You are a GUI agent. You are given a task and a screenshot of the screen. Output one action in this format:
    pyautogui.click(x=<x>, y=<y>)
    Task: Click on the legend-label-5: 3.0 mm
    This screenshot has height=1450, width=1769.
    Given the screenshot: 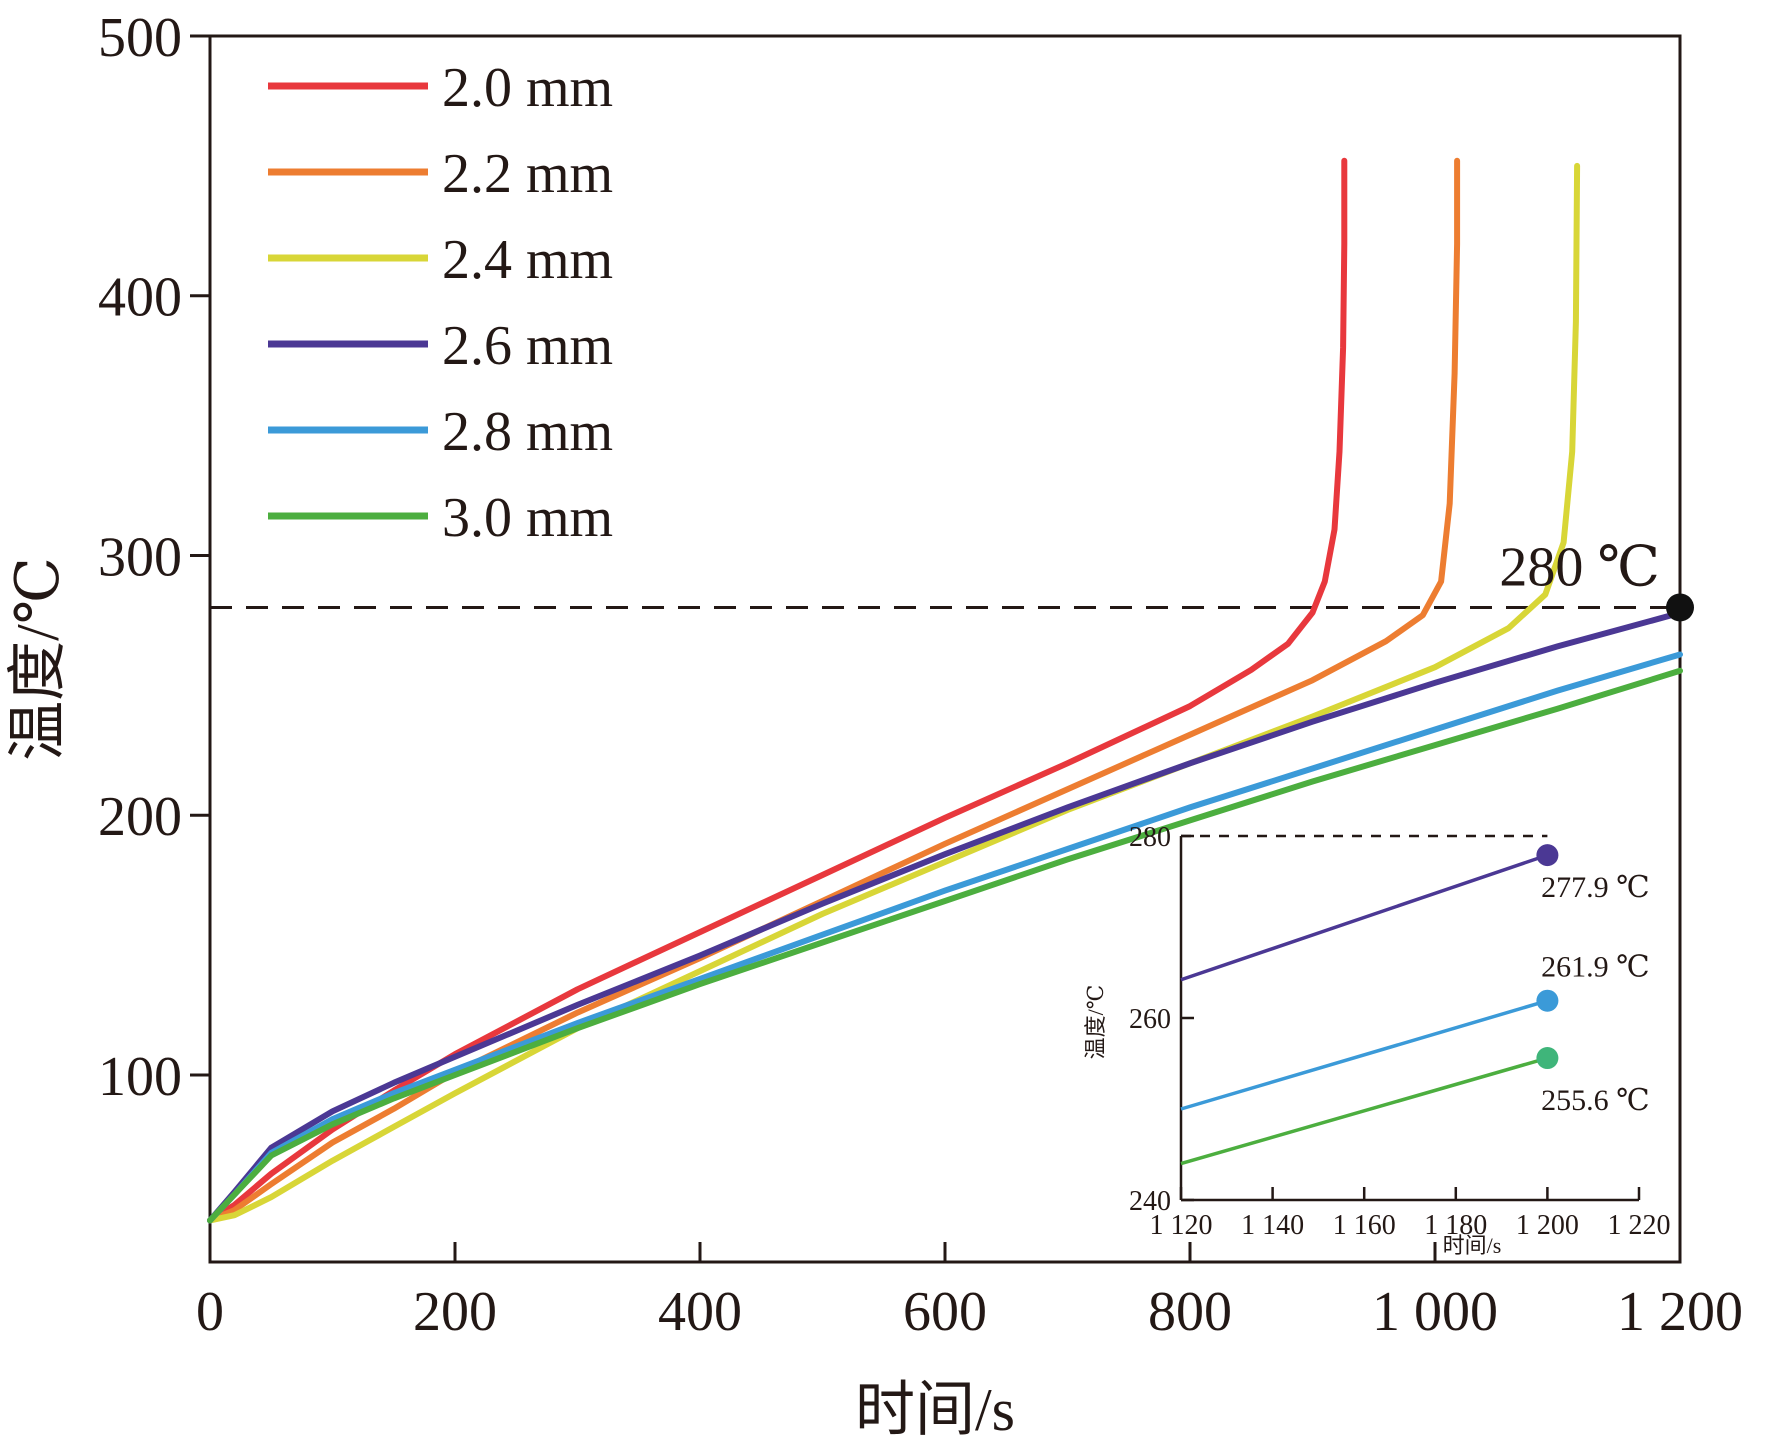 What is the action you would take?
    pyautogui.click(x=527, y=518)
    